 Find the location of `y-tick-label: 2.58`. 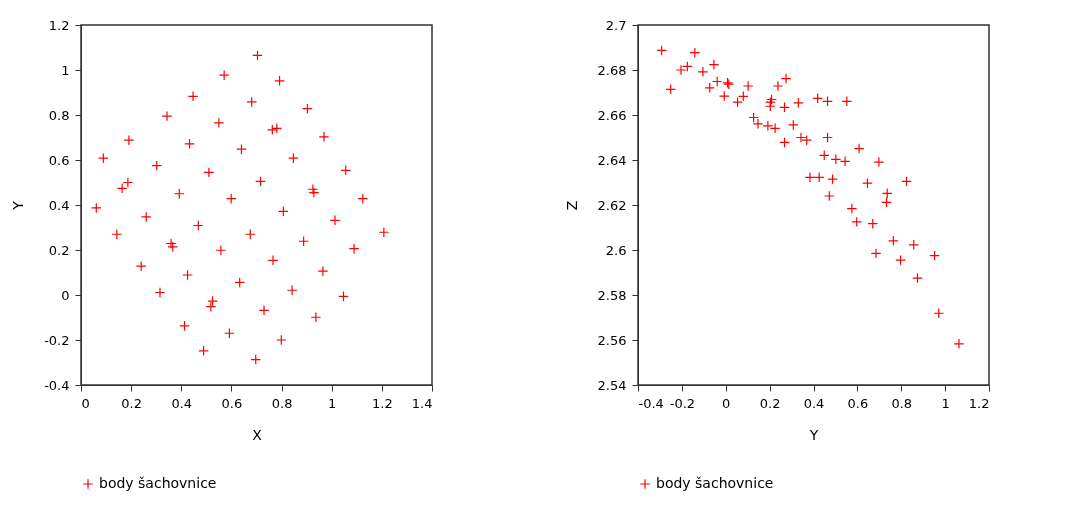

y-tick-label: 2.58 is located at coordinates (612, 295).